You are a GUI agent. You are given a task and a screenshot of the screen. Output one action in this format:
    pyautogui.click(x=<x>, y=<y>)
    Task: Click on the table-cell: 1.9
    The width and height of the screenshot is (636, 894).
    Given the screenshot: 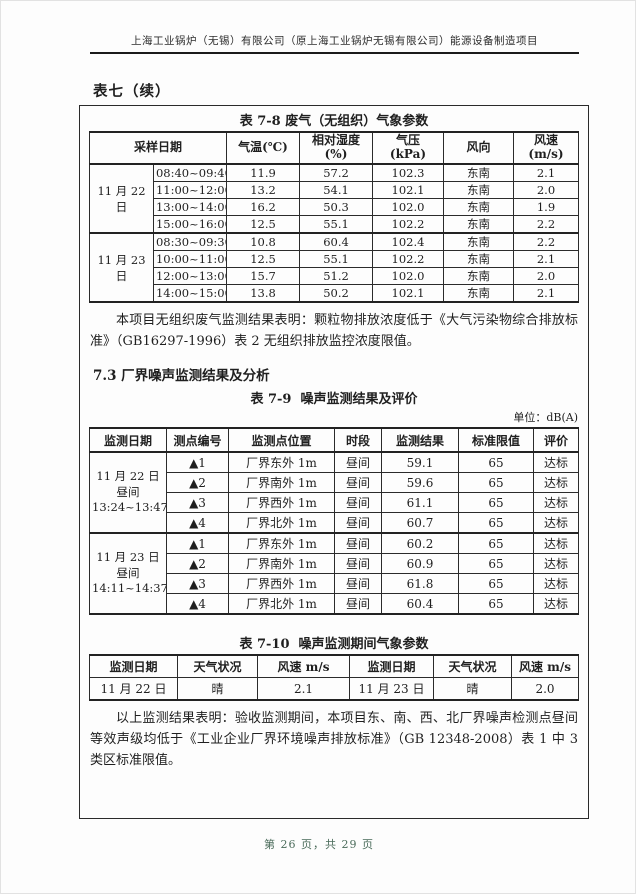 What is the action you would take?
    pyautogui.click(x=546, y=207)
    